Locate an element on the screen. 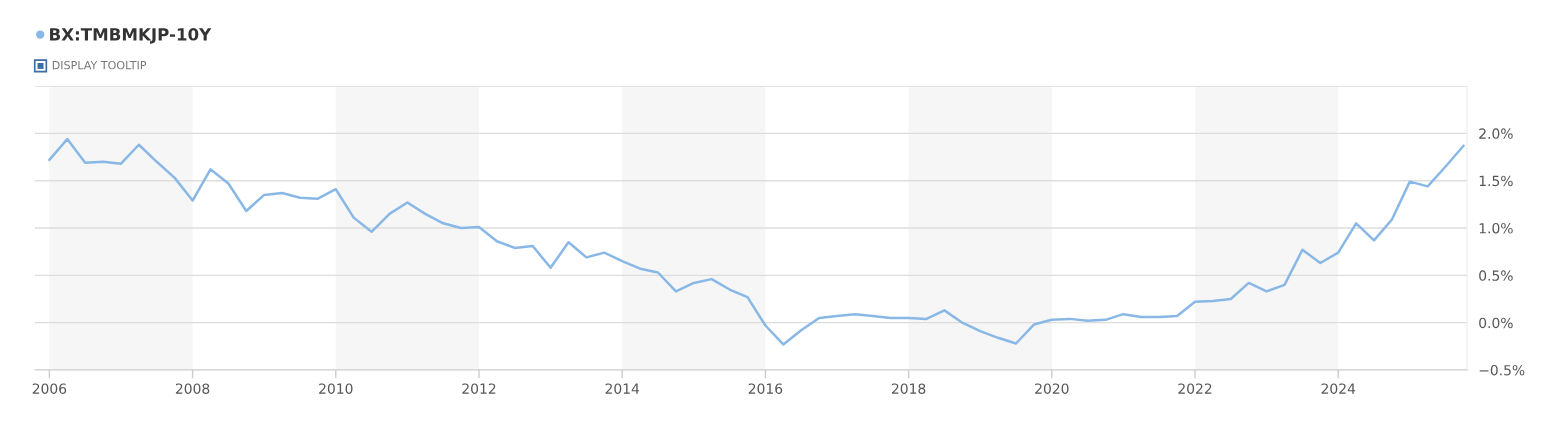 The image size is (1544, 424). x-tick-label: 2022 is located at coordinates (1195, 388).